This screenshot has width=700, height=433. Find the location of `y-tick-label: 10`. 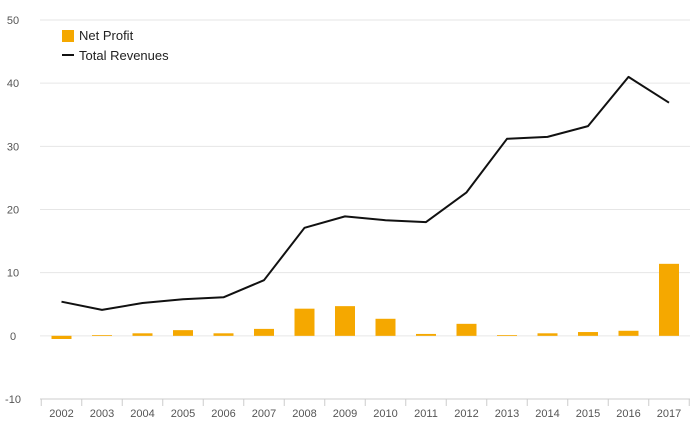

y-tick-label: 10 is located at coordinates (13, 274).